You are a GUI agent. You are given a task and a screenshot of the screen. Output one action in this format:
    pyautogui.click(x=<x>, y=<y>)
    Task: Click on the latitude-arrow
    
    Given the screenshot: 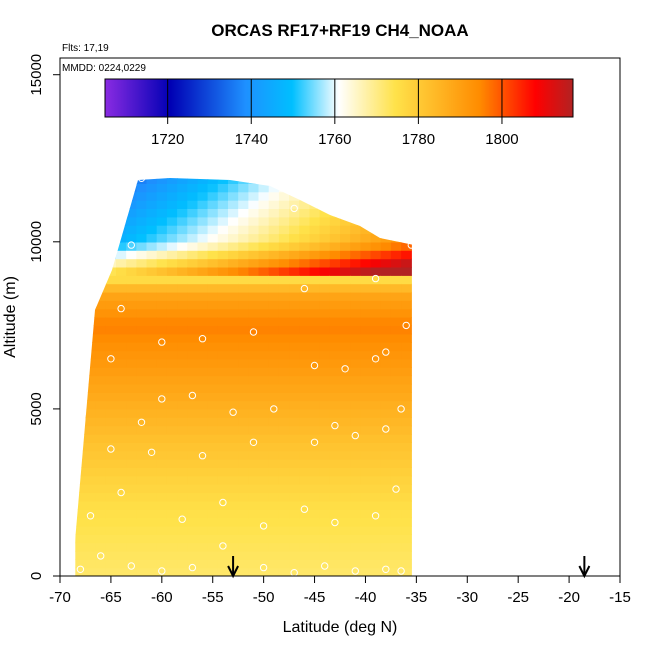 What is the action you would take?
    pyautogui.click(x=584, y=567)
    